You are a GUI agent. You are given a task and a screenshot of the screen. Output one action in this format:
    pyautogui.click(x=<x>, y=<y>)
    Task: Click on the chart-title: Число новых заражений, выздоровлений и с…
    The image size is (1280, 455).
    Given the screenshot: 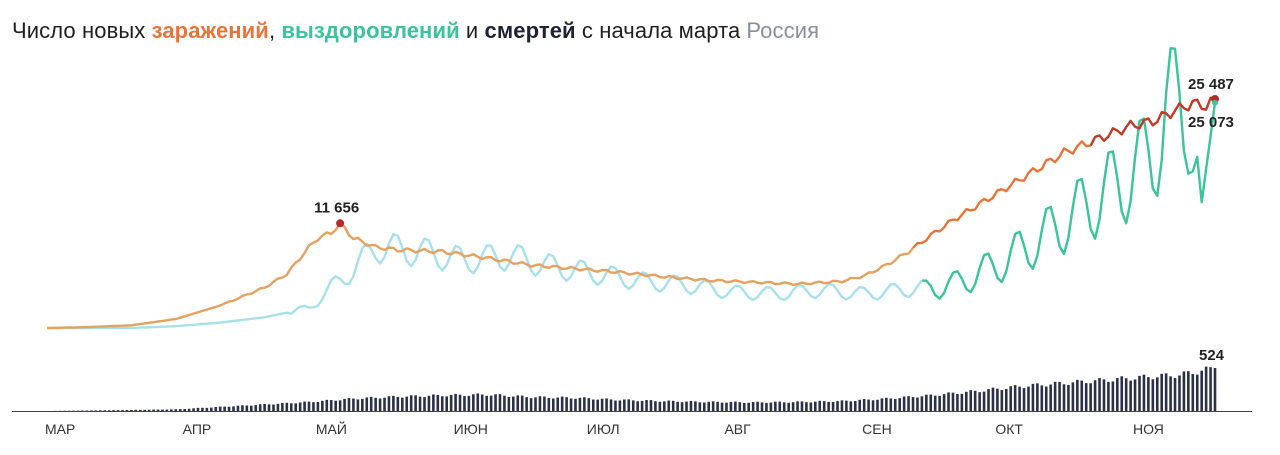 What is the action you would take?
    pyautogui.click(x=415, y=31)
    